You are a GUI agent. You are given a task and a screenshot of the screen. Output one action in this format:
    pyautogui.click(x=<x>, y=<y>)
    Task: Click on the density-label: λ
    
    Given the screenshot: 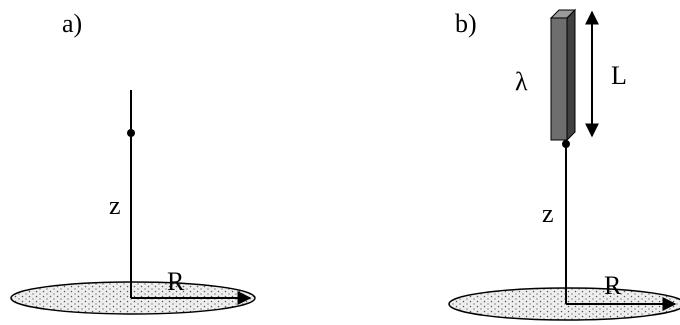 What is the action you would take?
    pyautogui.click(x=521, y=81)
    